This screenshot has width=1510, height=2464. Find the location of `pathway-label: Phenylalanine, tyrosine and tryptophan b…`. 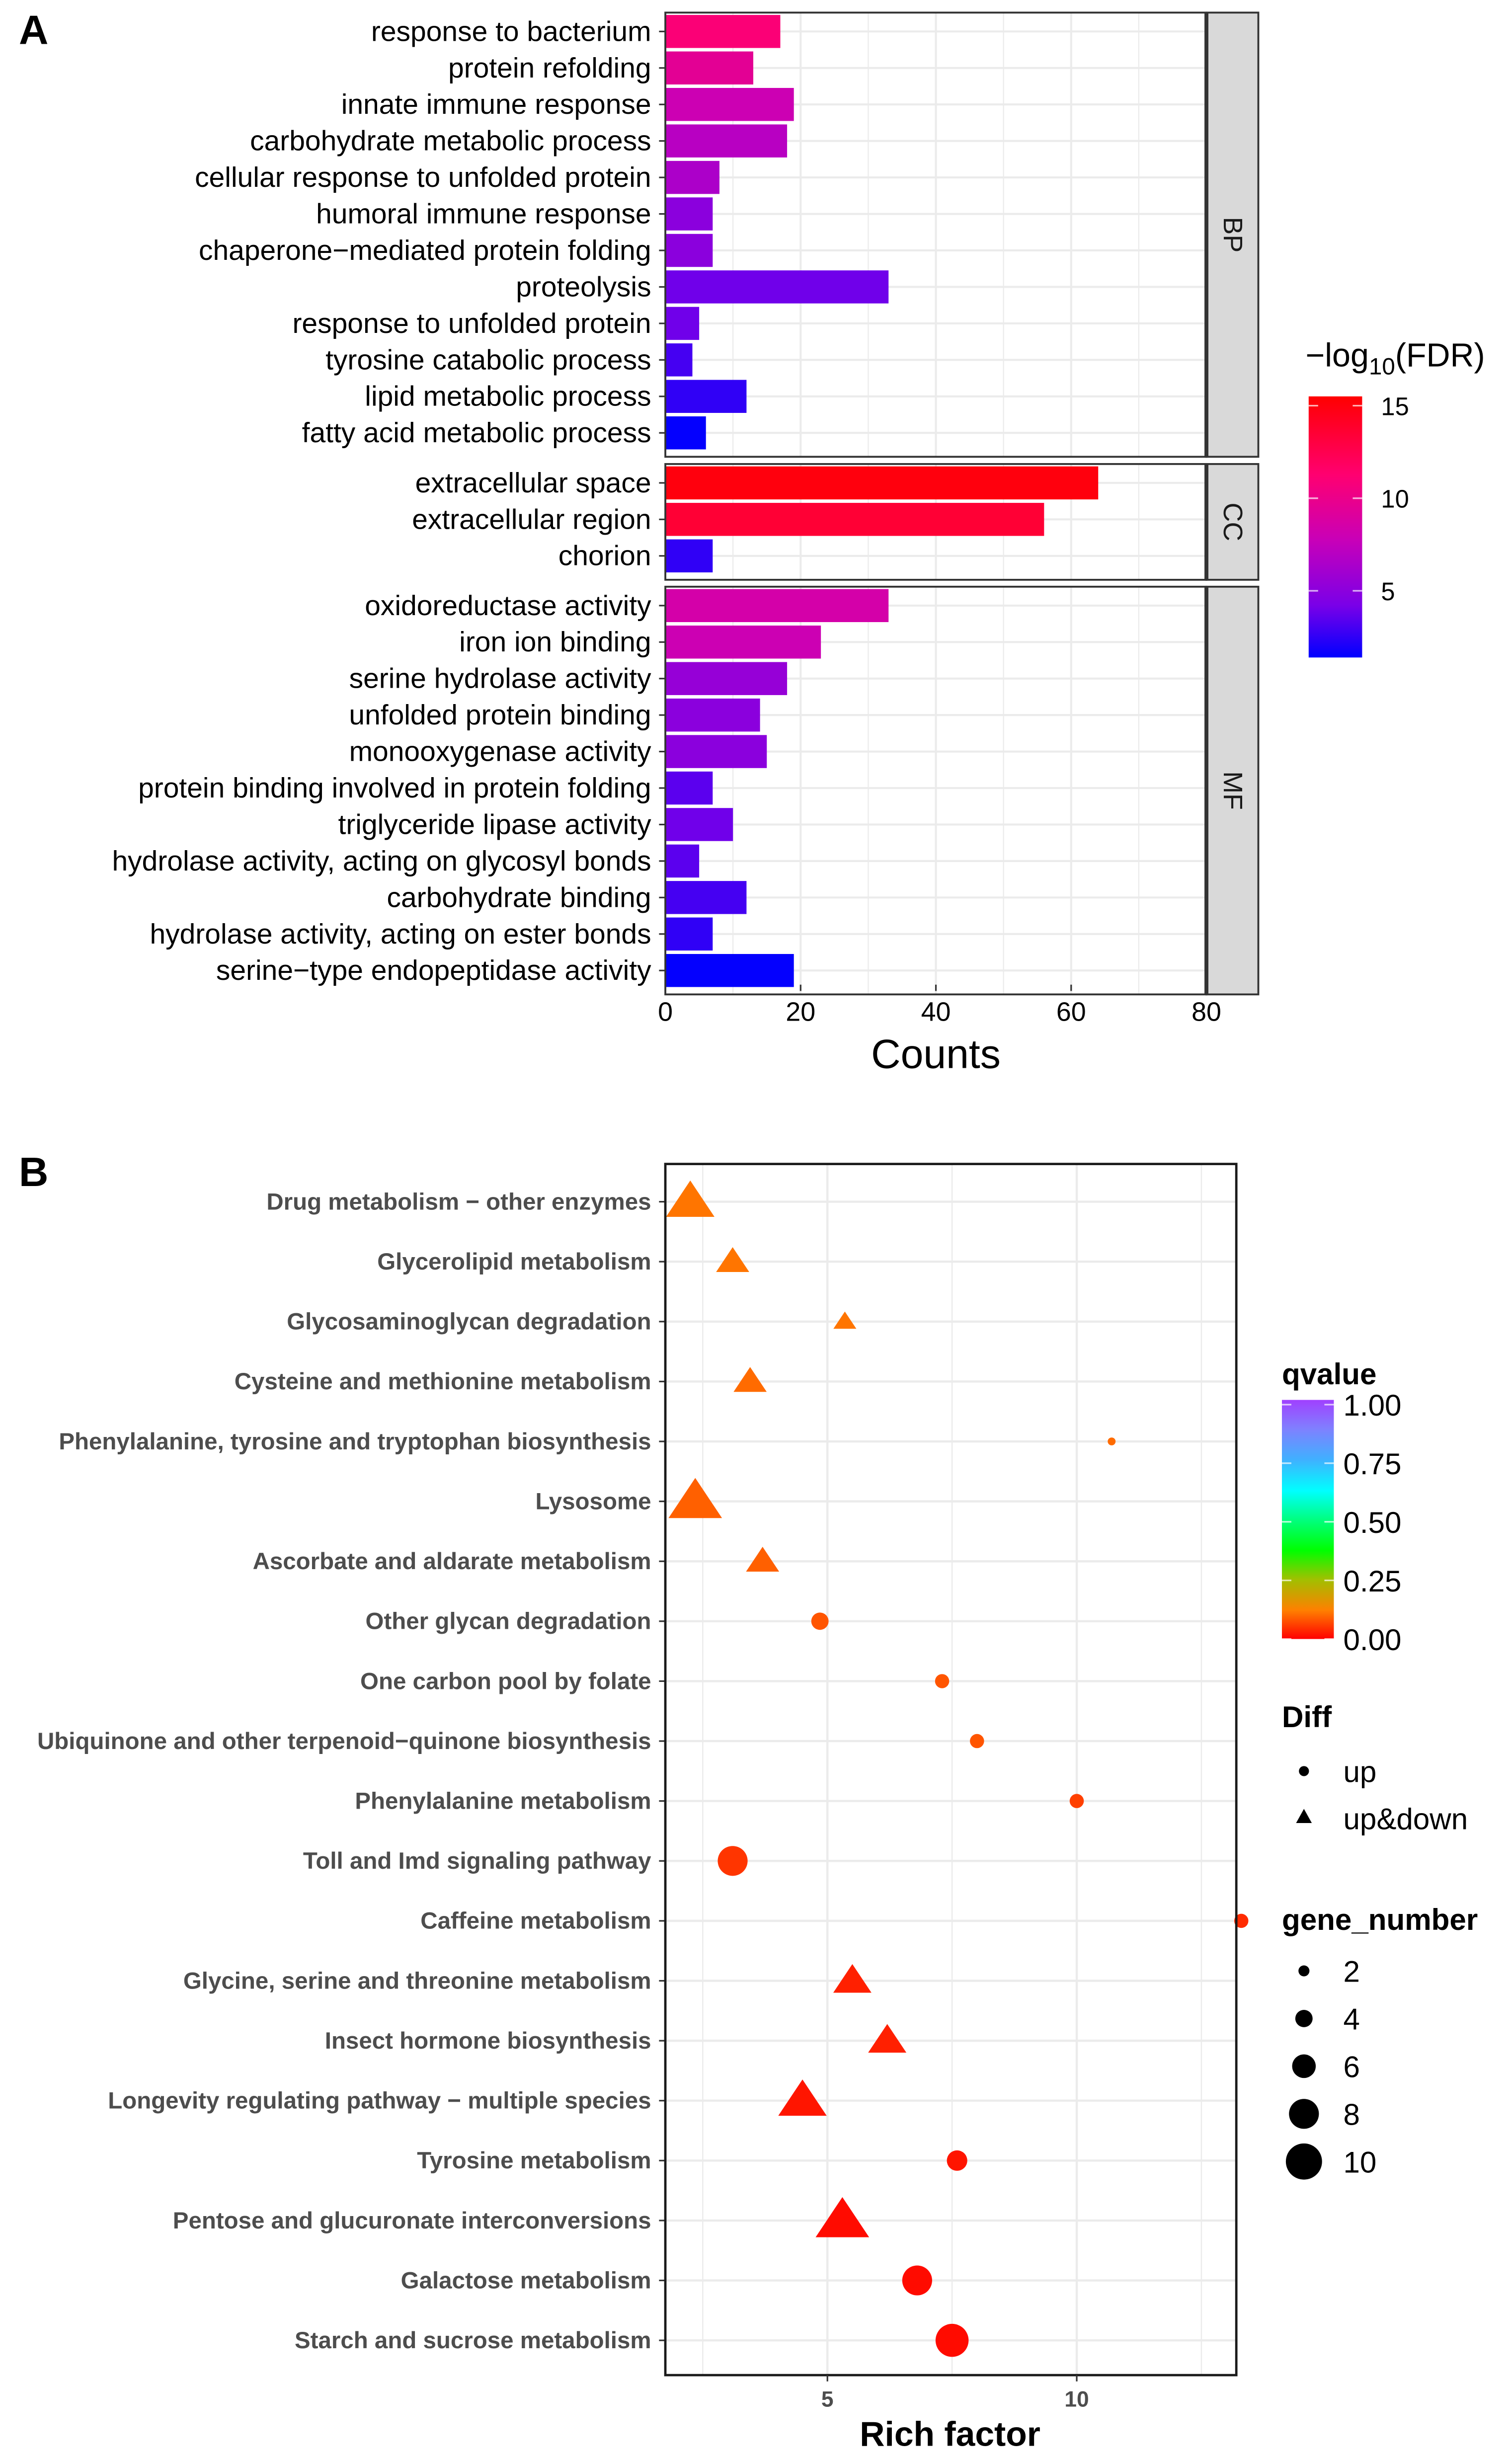

pathway-label: Phenylalanine, tyrosine and tryptophan b… is located at coordinates (355, 1442).